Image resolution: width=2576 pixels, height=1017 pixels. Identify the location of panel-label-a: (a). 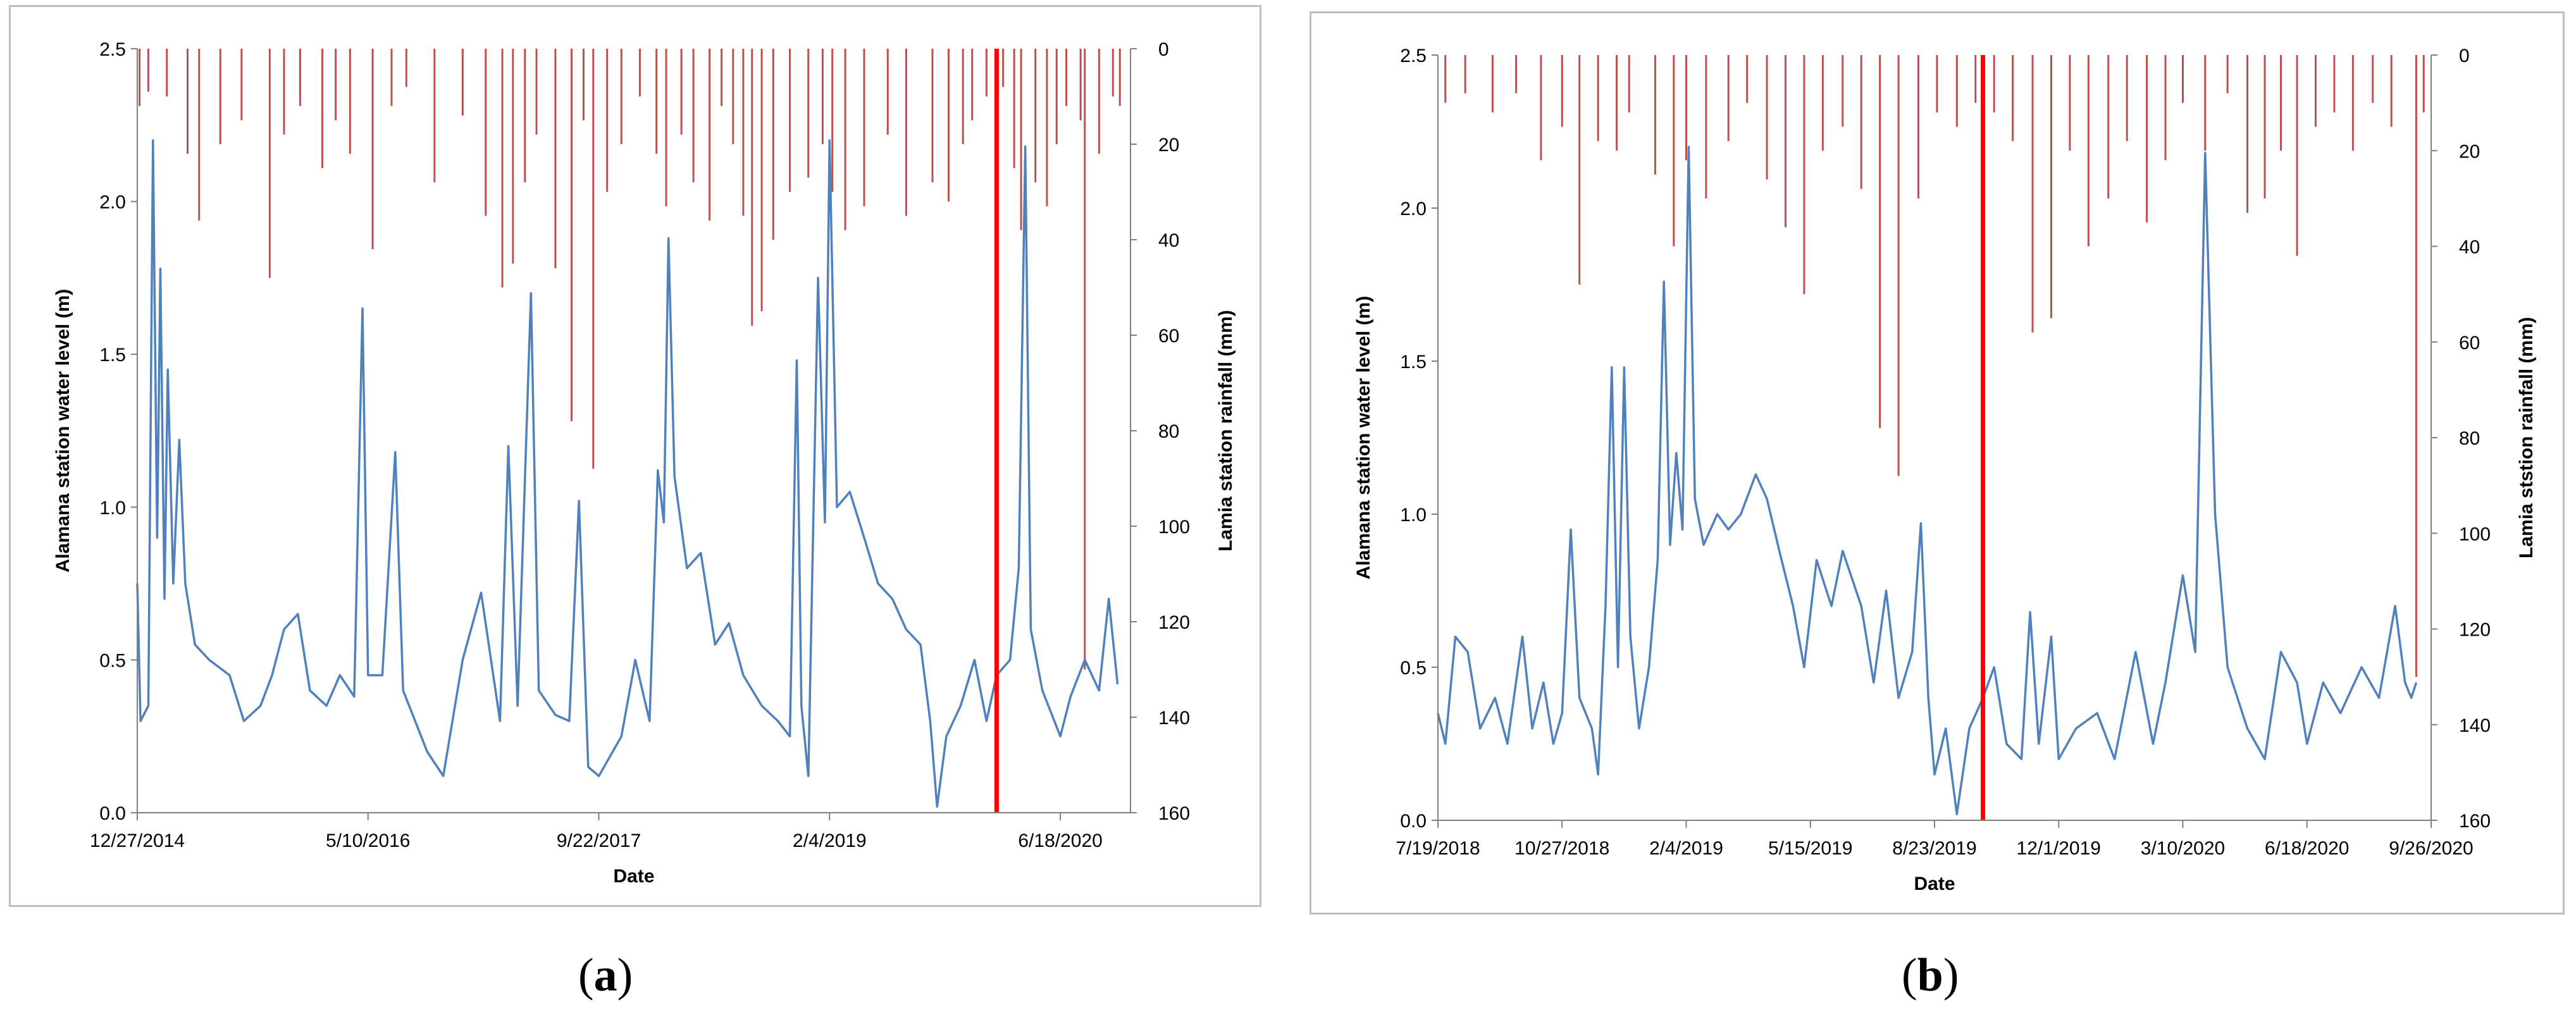
(606, 975).